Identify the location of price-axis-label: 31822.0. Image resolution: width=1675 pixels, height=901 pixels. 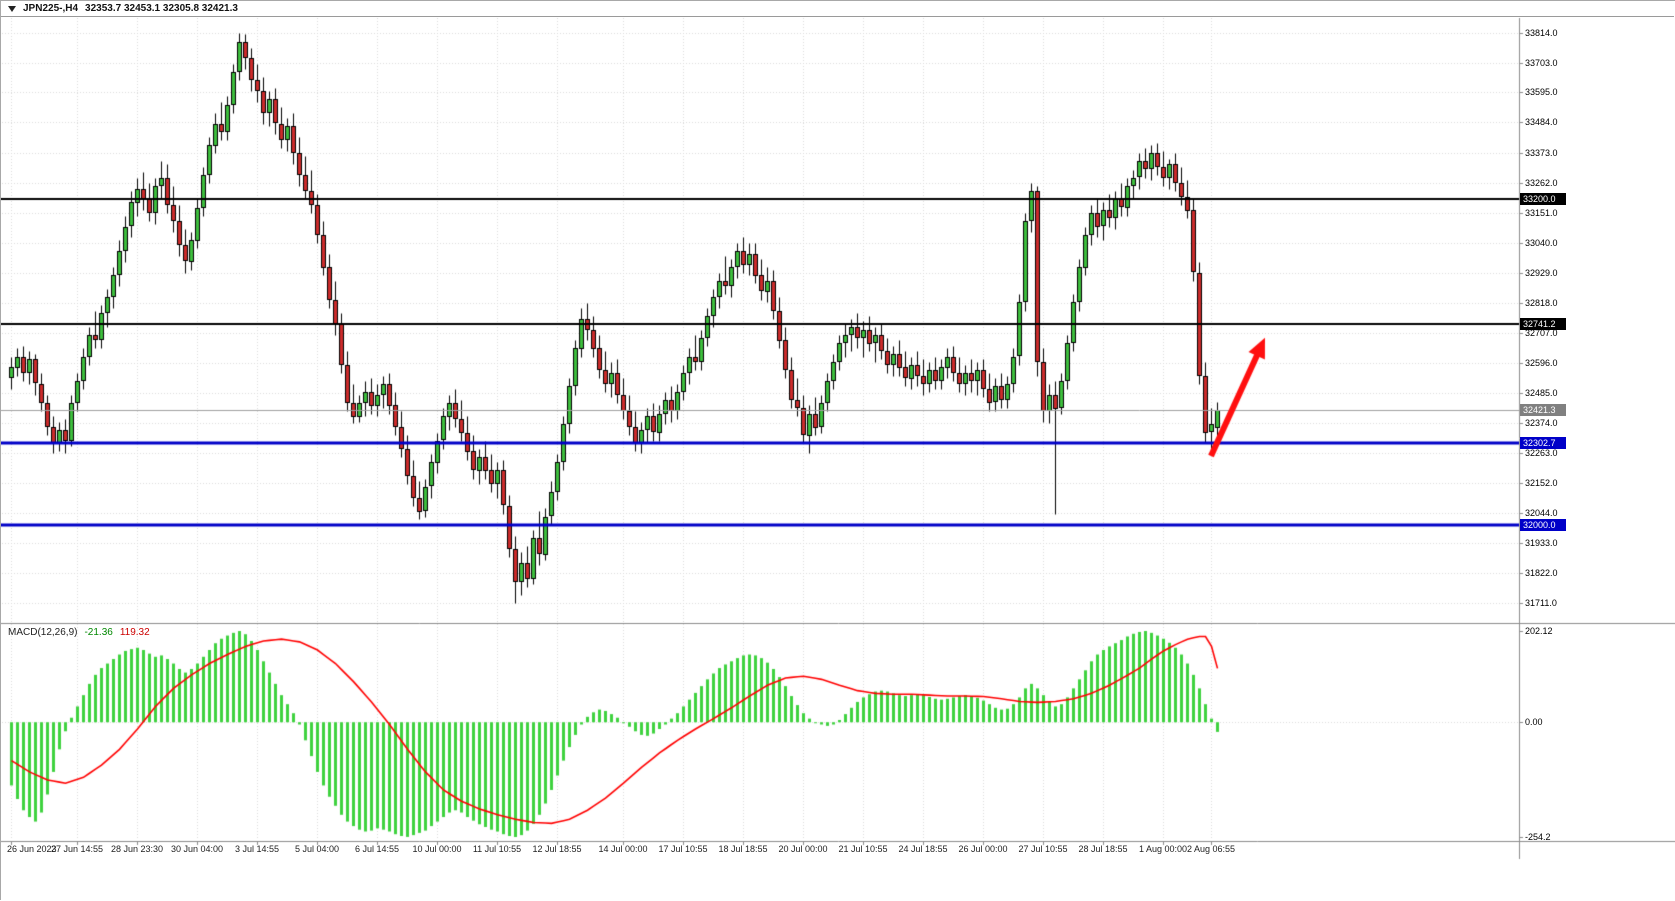
(1541, 572).